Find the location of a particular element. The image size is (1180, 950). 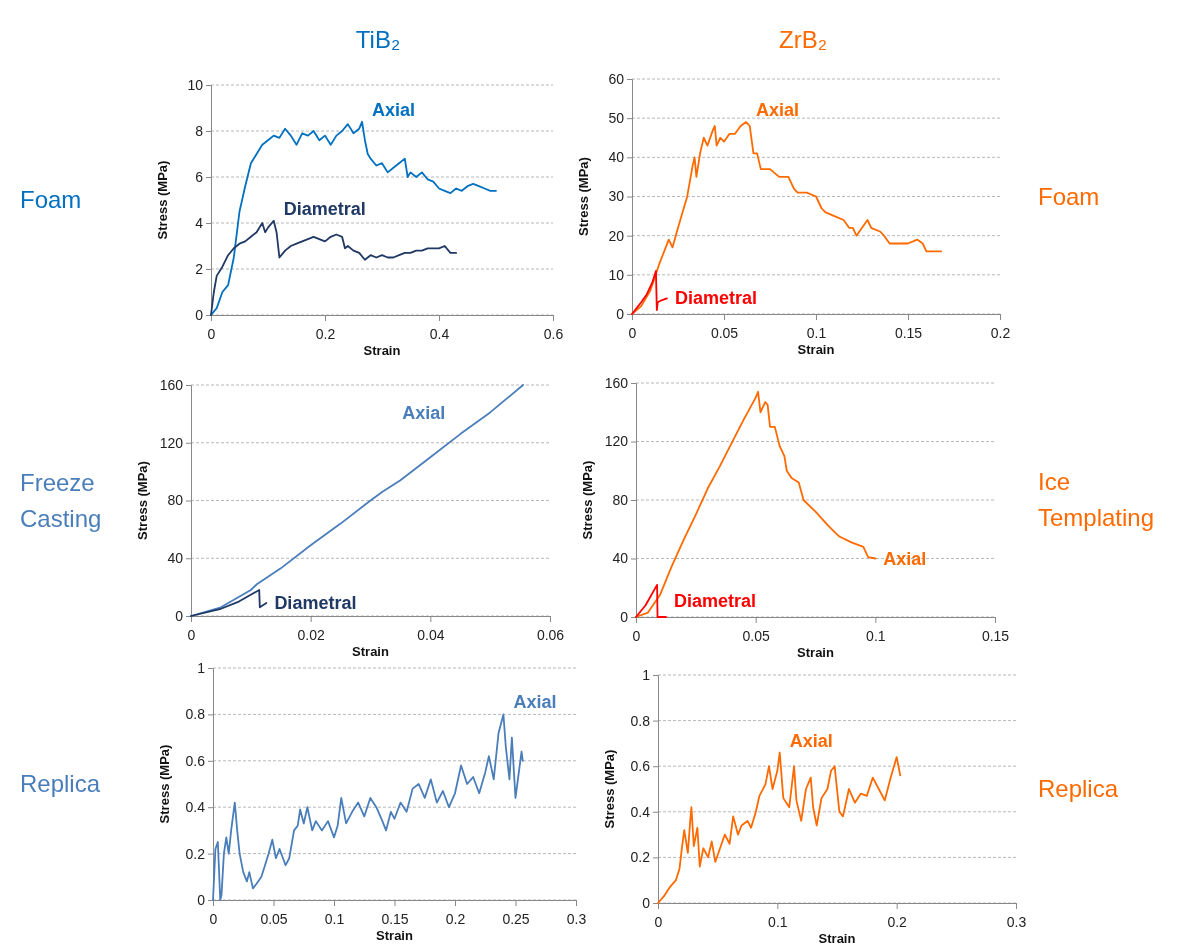

y-tick-label: 30 is located at coordinates (616, 196).